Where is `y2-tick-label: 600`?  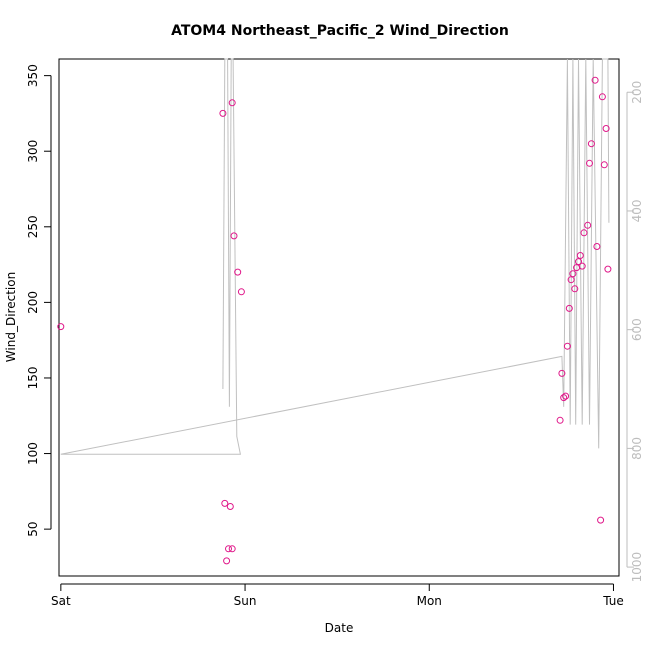 y2-tick-label: 600 is located at coordinates (637, 329).